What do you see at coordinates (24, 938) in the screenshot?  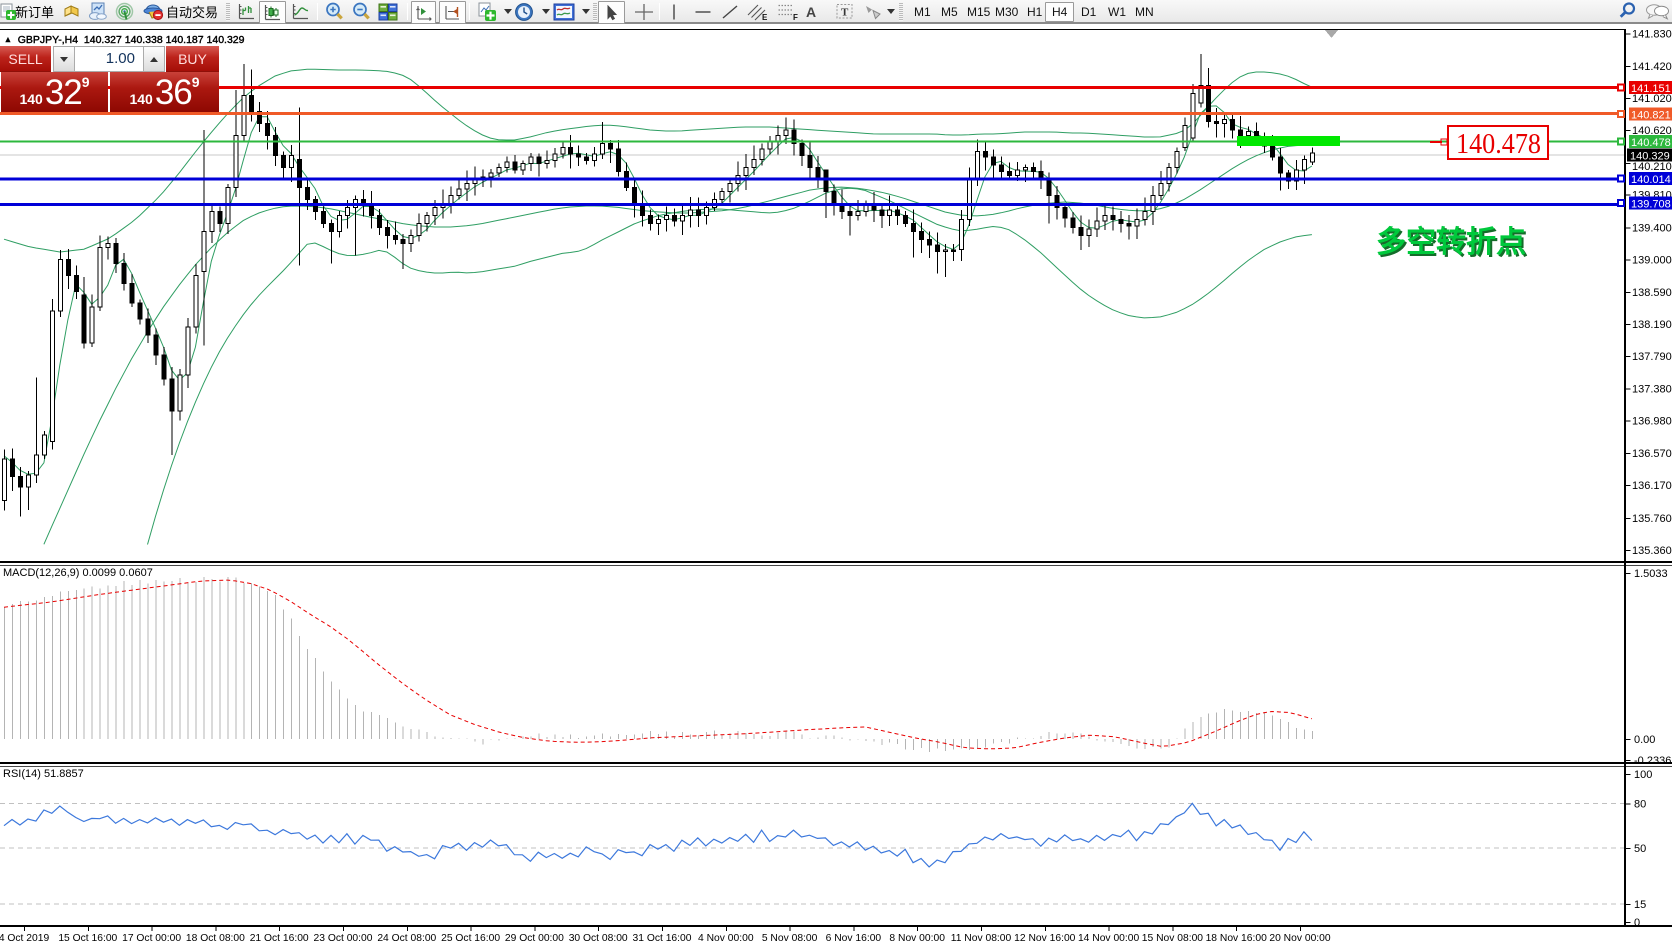 I see `svg-text: 4 Oct 2019` at bounding box center [24, 938].